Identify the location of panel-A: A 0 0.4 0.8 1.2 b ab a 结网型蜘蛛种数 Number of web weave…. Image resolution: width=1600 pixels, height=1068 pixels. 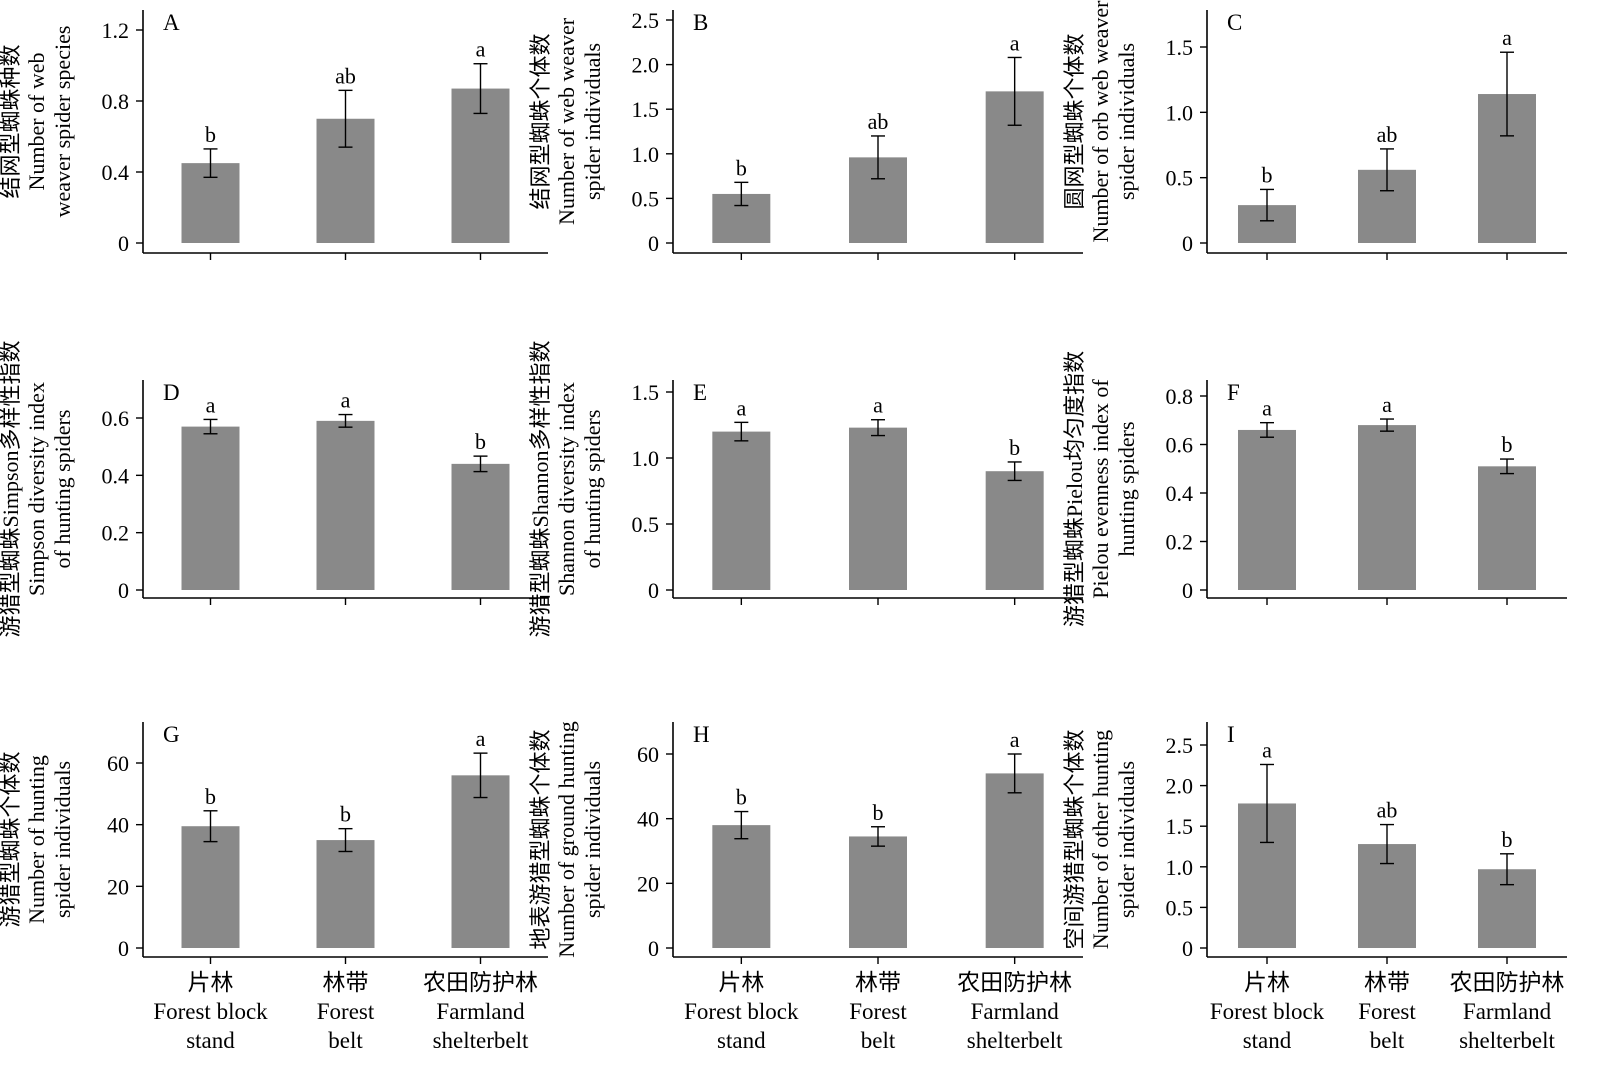
(274, 135).